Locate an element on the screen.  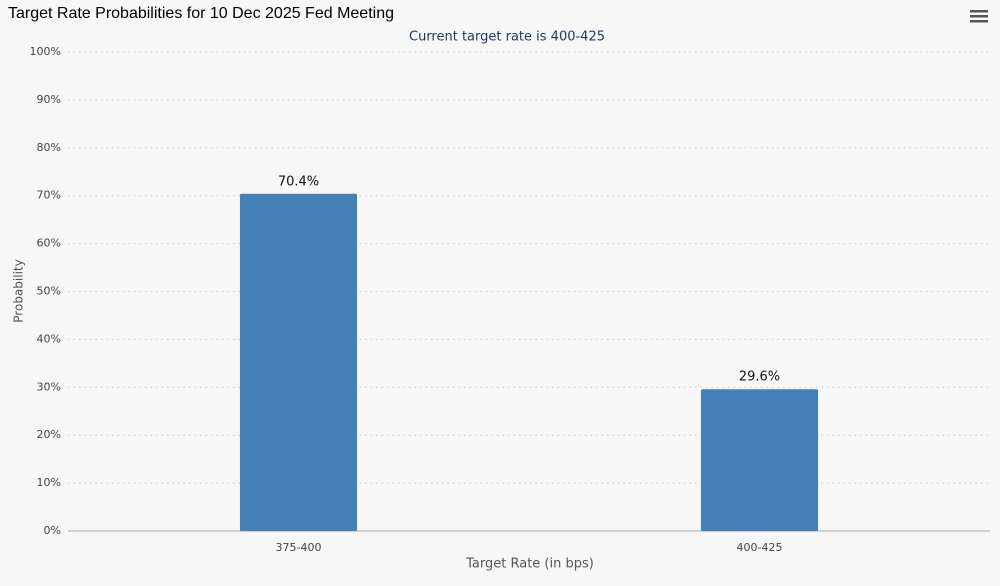
chart-subtitle: Current target rate is 400-425 is located at coordinates (507, 37).